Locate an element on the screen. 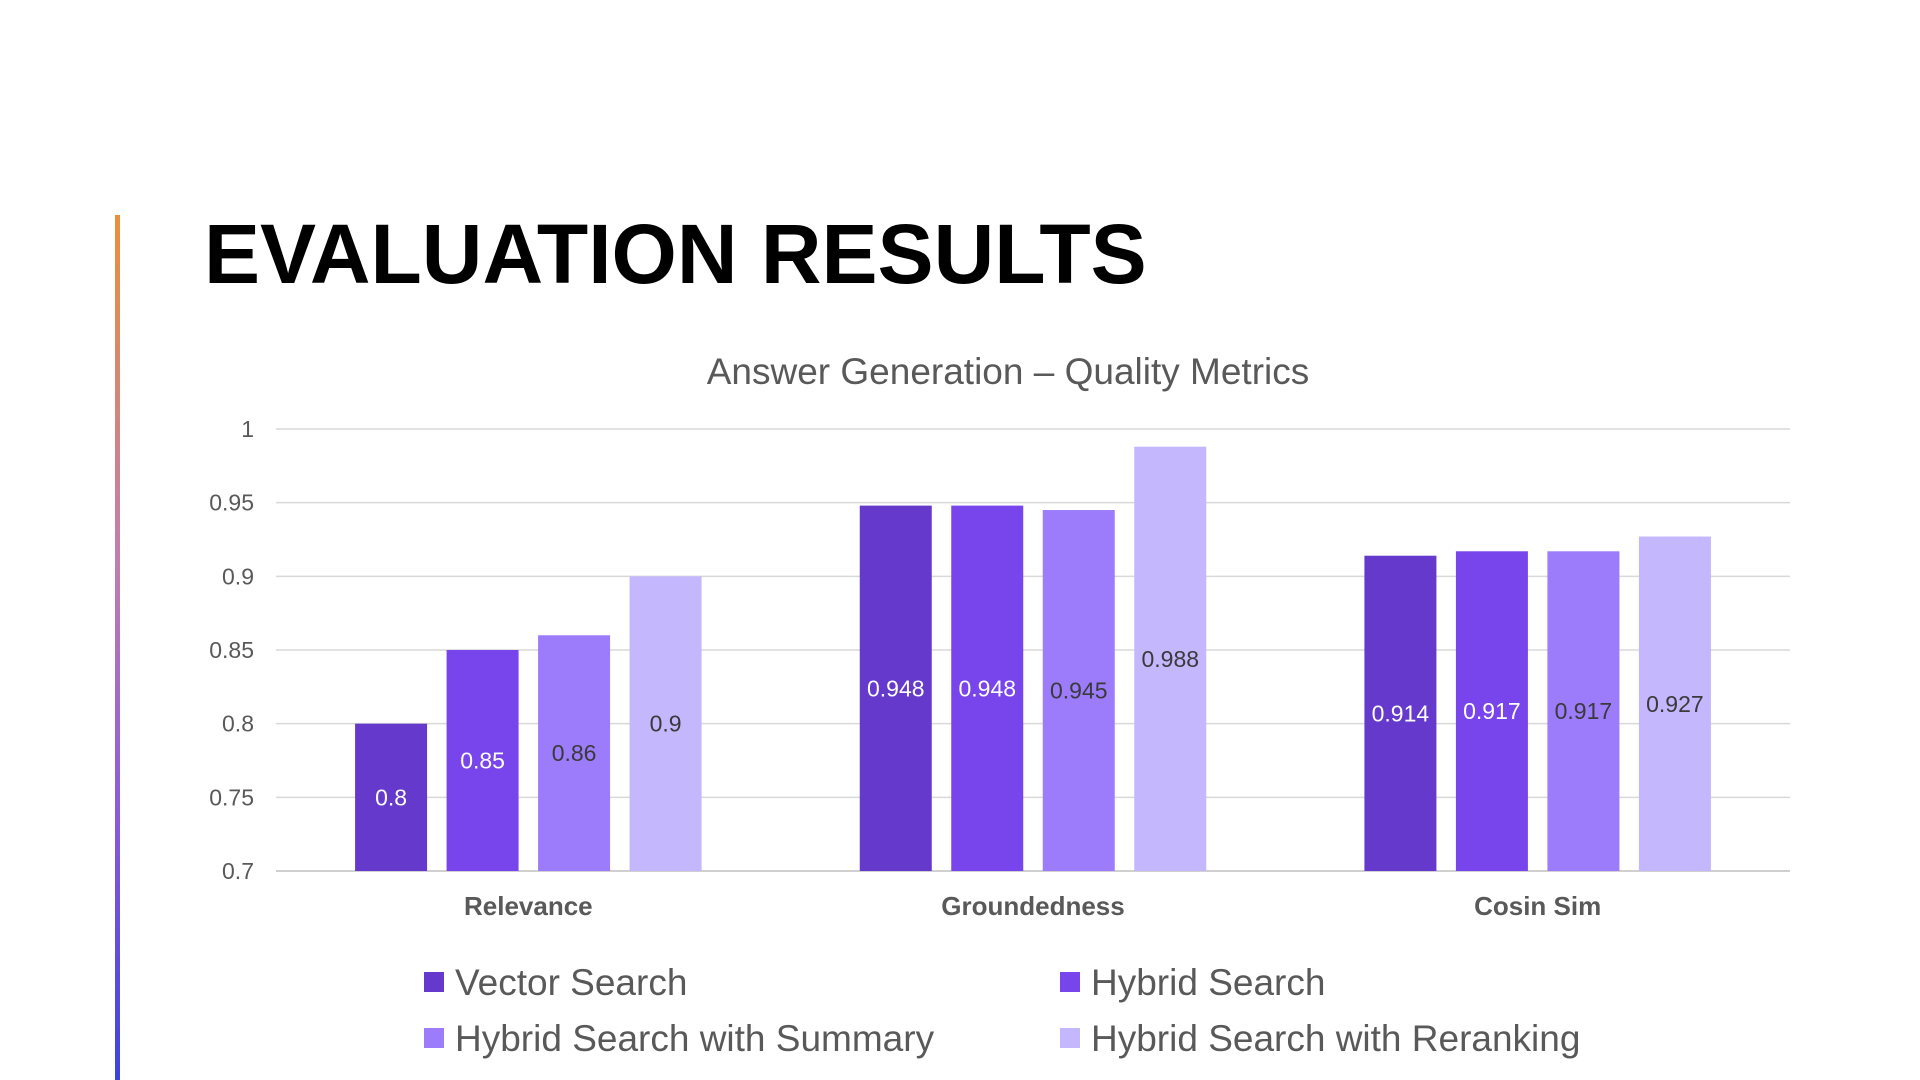  data-label: 0.9 is located at coordinates (666, 724).